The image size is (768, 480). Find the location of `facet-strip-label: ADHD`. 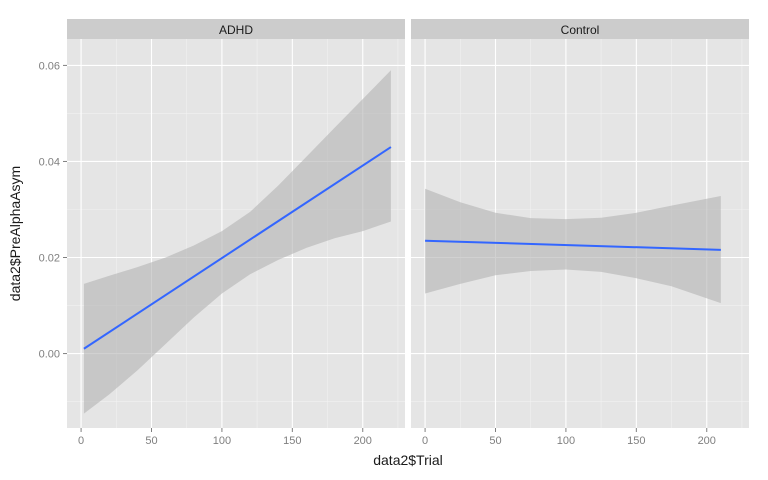

facet-strip-label: ADHD is located at coordinates (236, 30).